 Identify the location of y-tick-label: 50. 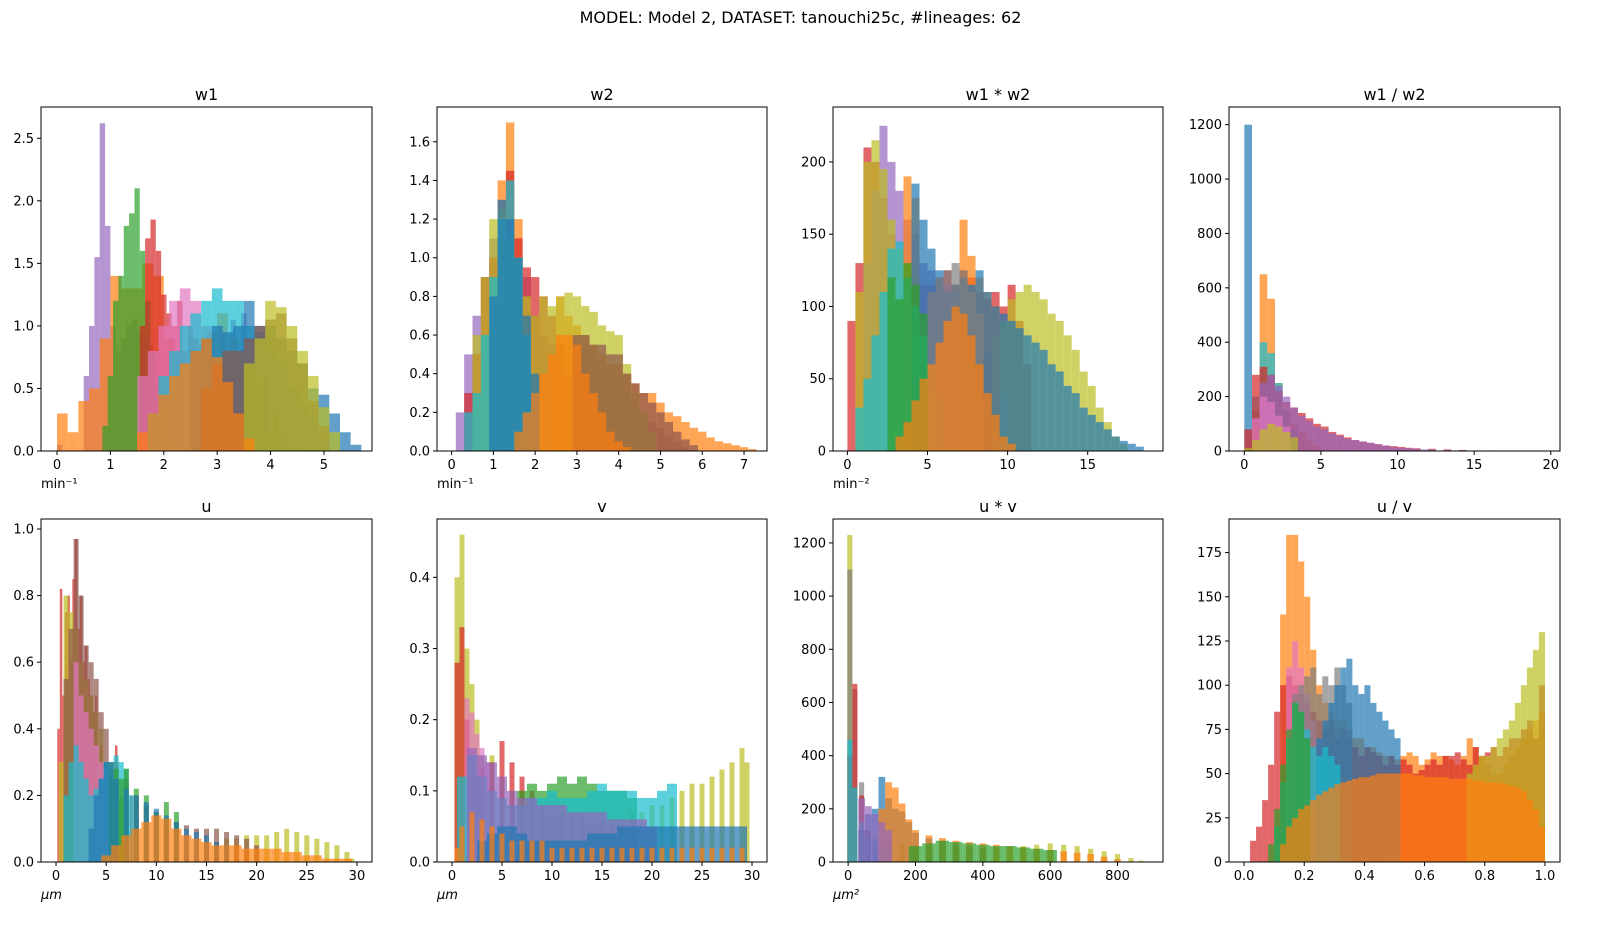
(1213, 774).